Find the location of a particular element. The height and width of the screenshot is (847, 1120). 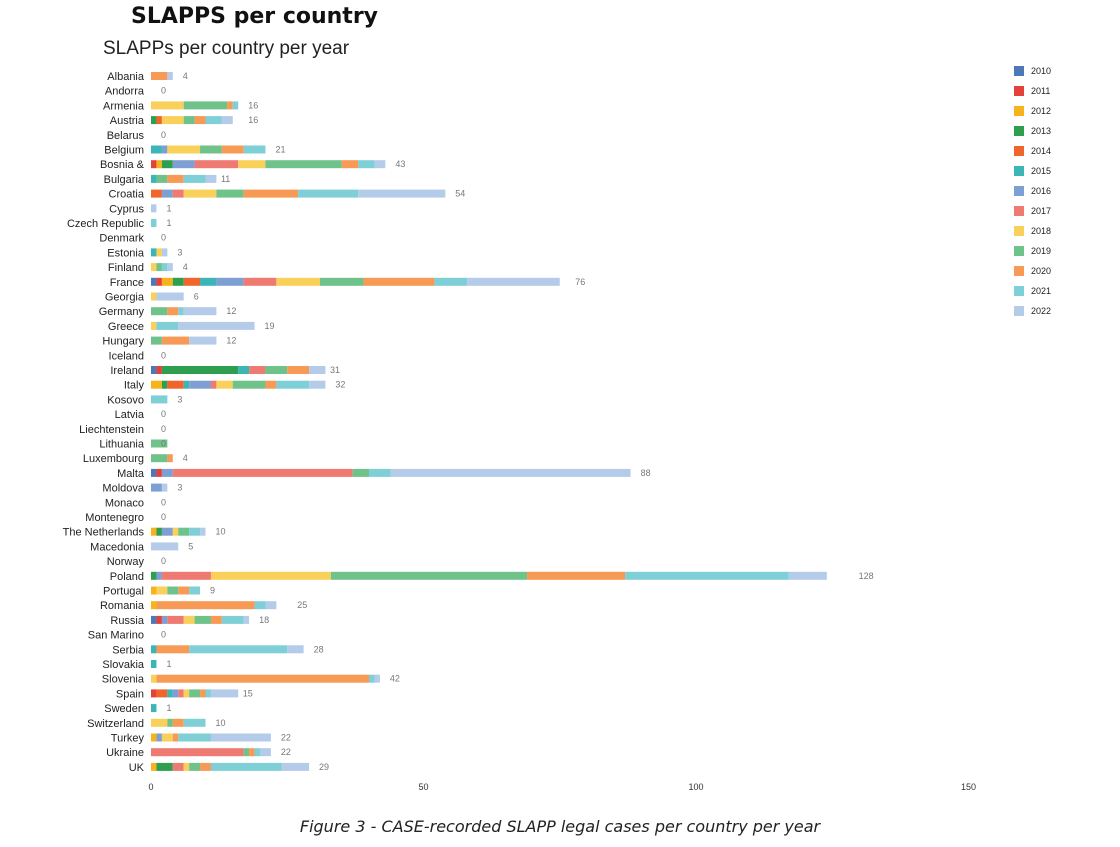

bar-russia-2016 is located at coordinates (164, 619).